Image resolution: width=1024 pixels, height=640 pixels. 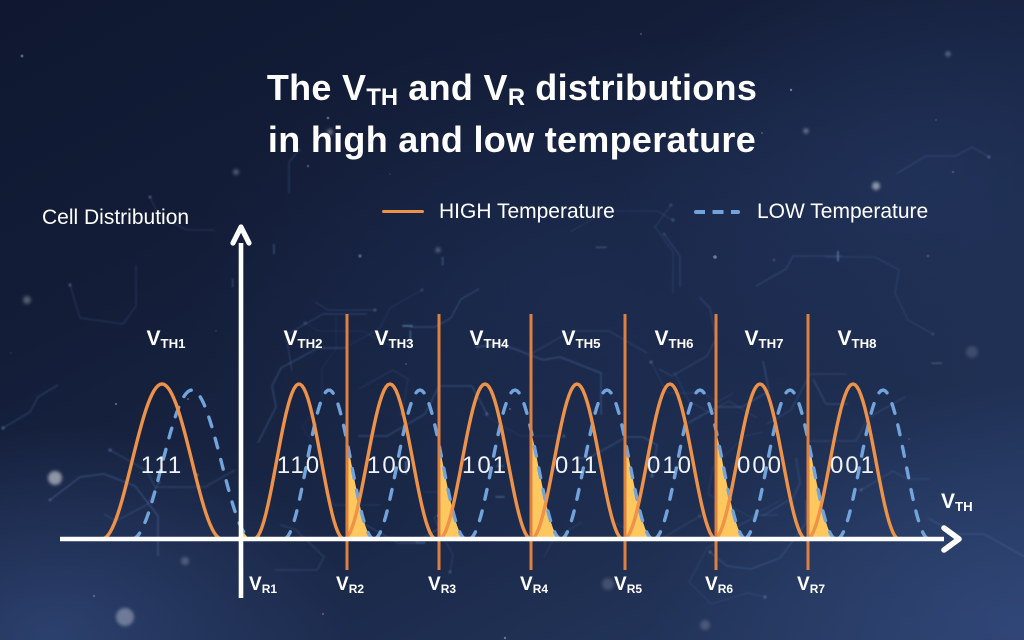 What do you see at coordinates (263, 585) in the screenshot?
I see `read-voltage-label-r1: VR1` at bounding box center [263, 585].